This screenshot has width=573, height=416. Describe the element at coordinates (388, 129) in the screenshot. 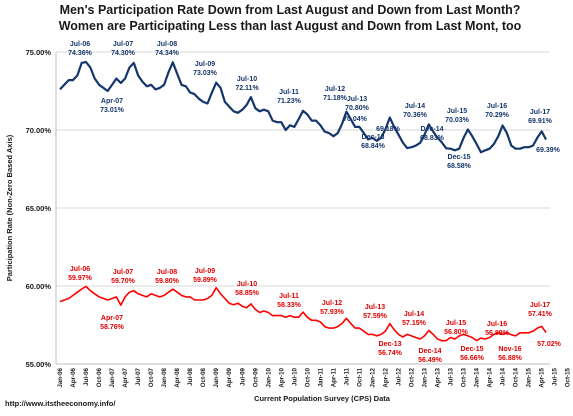

I see `annotation-men: 69.18%` at that location.